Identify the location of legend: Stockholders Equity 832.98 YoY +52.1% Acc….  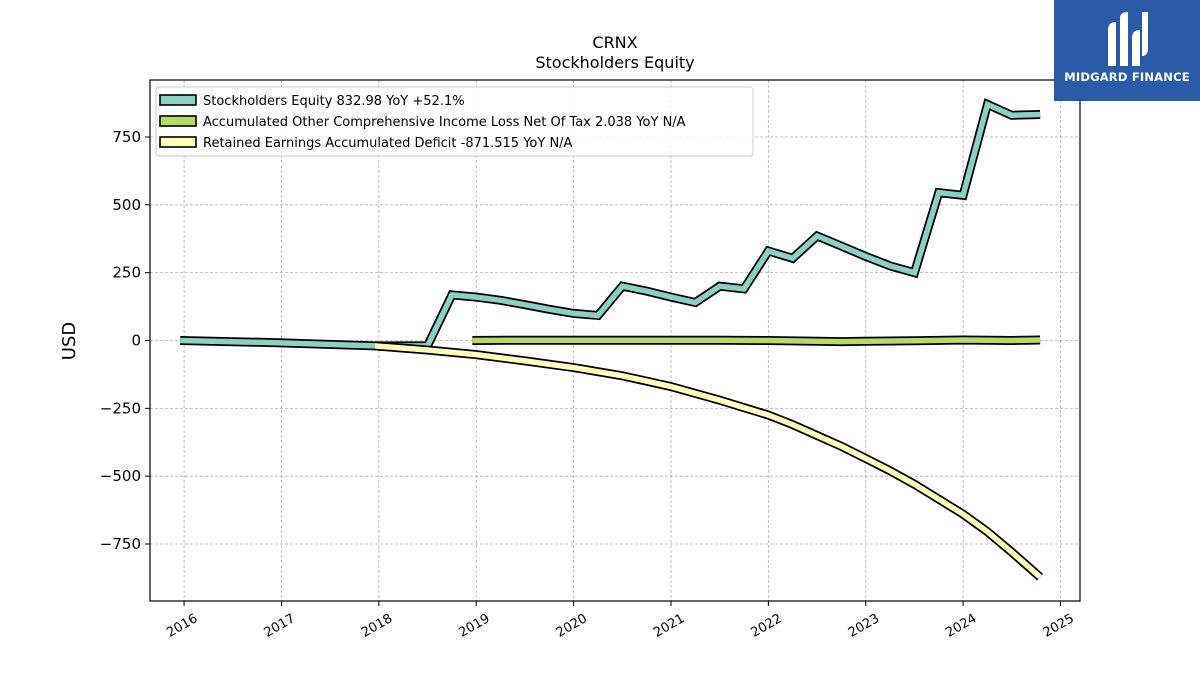
(454, 121).